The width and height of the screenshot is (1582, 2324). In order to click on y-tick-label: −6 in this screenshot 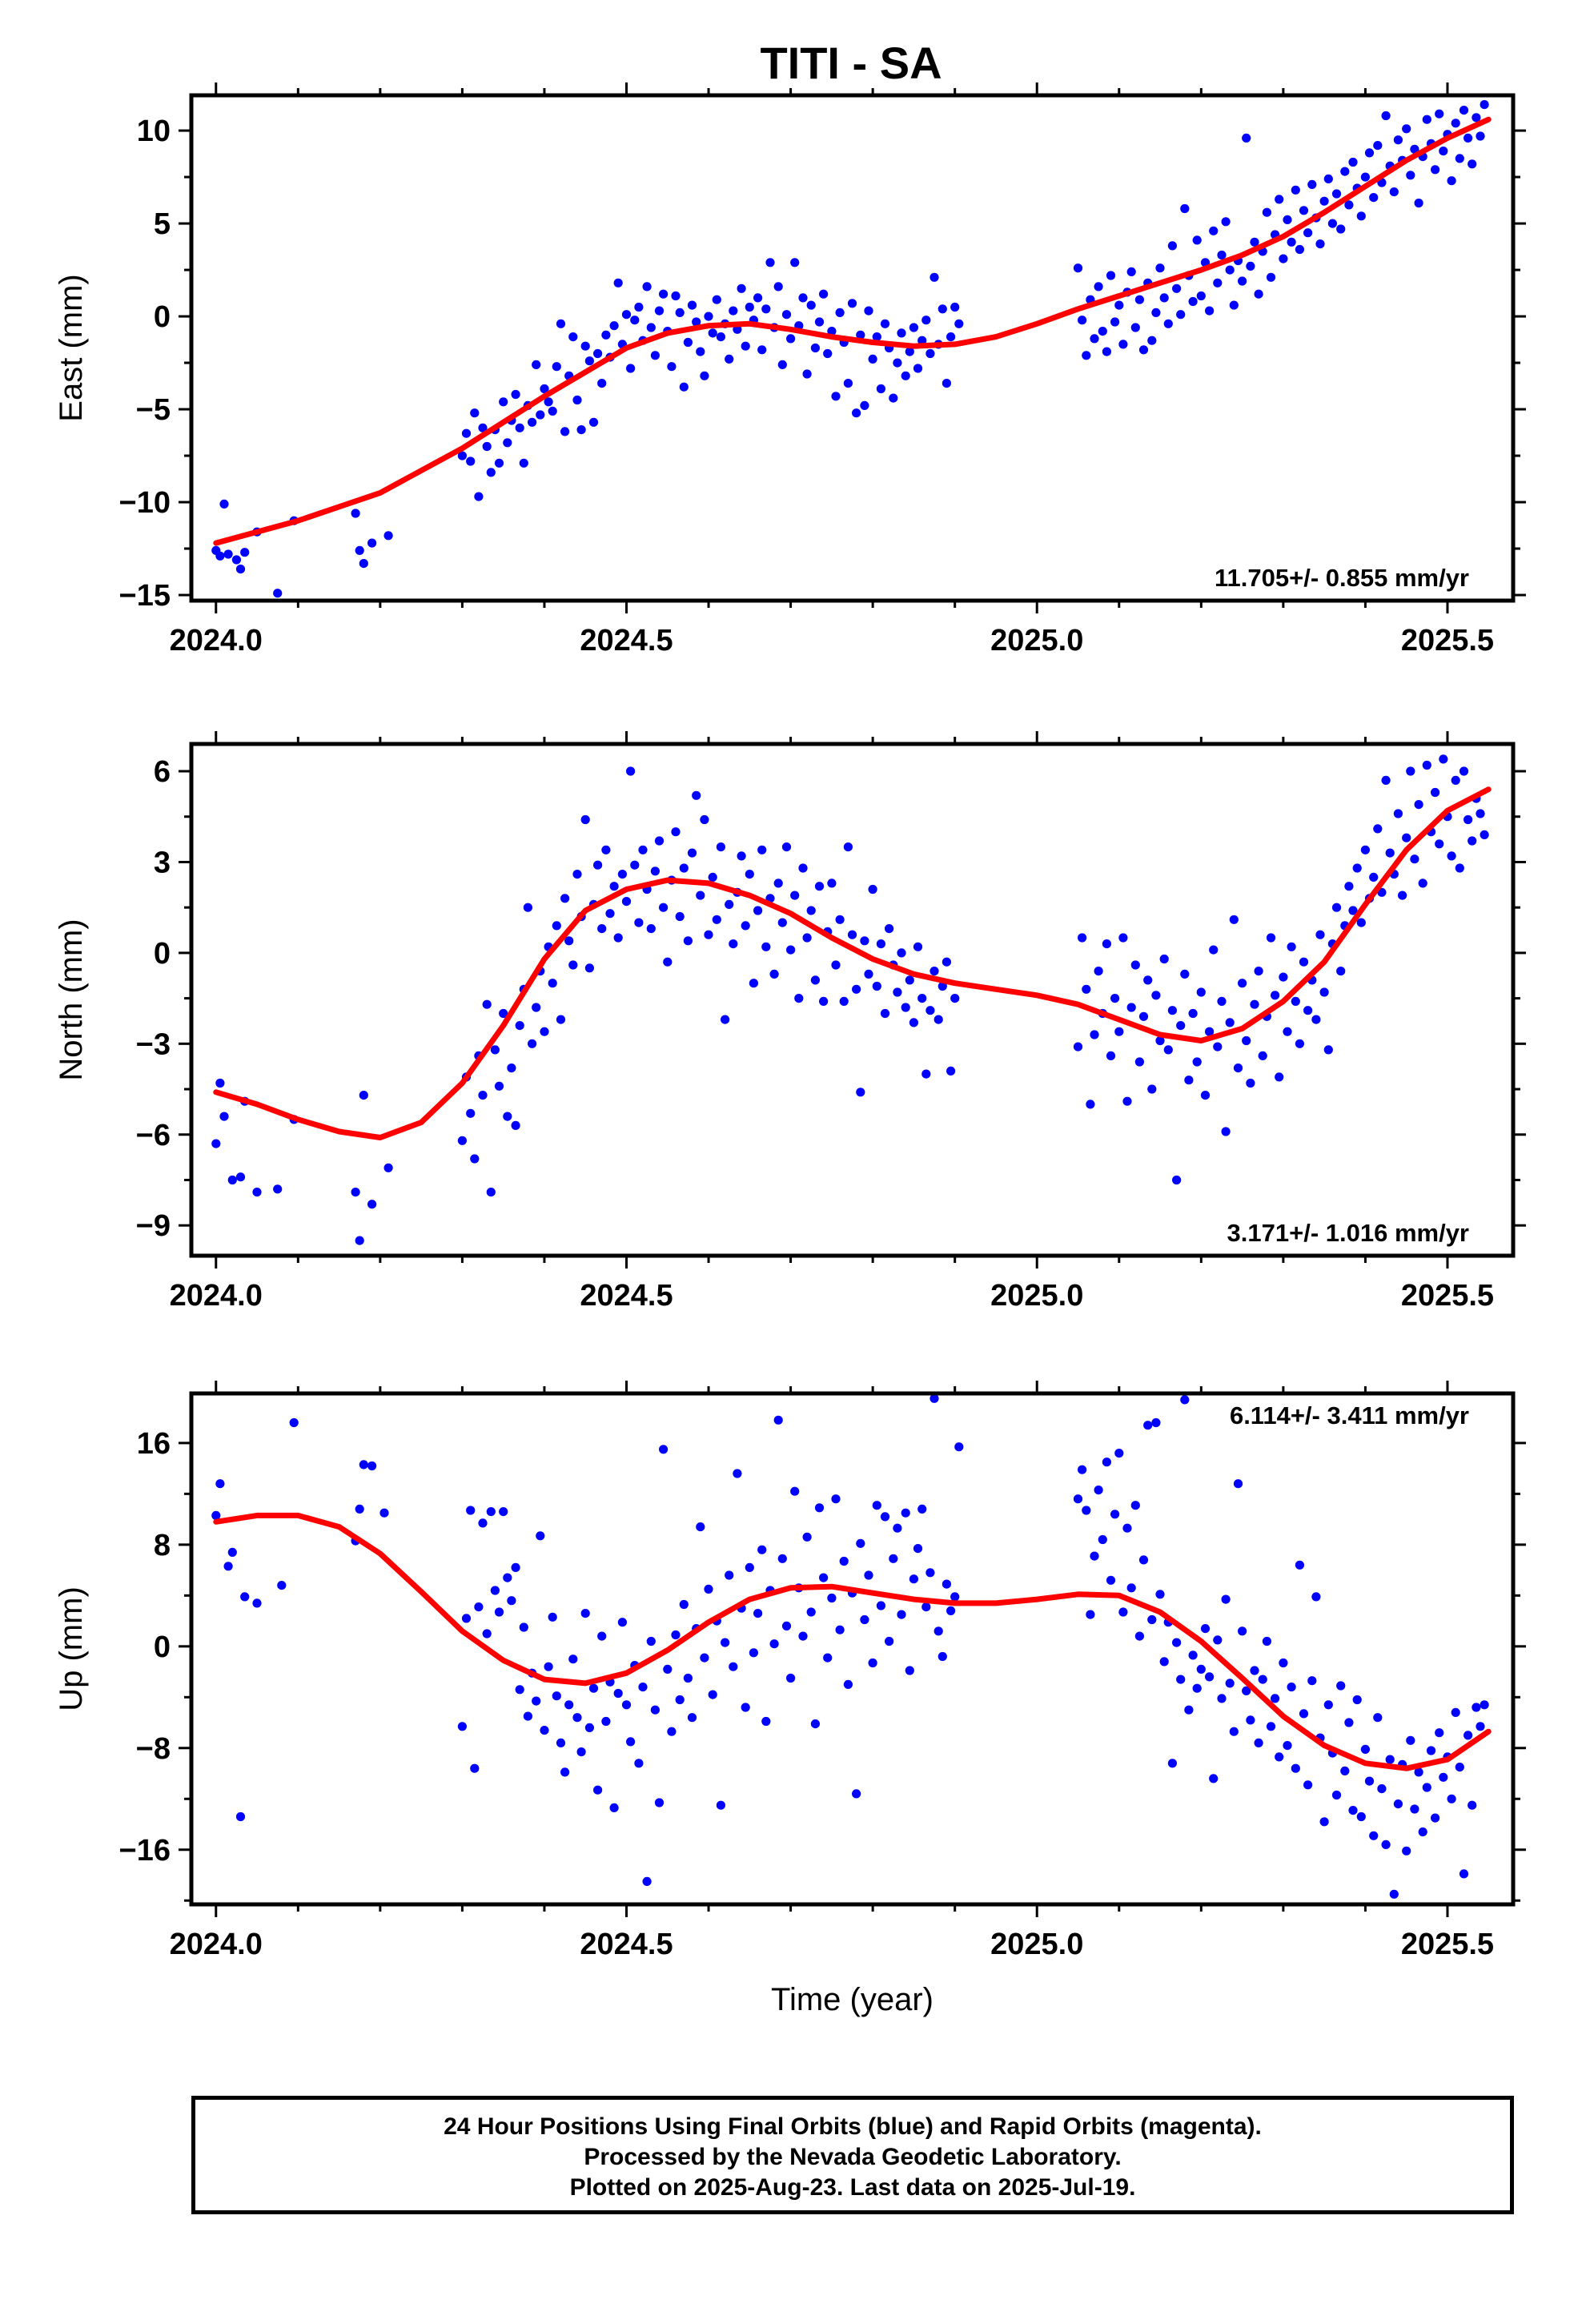, I will do `click(154, 1135)`.